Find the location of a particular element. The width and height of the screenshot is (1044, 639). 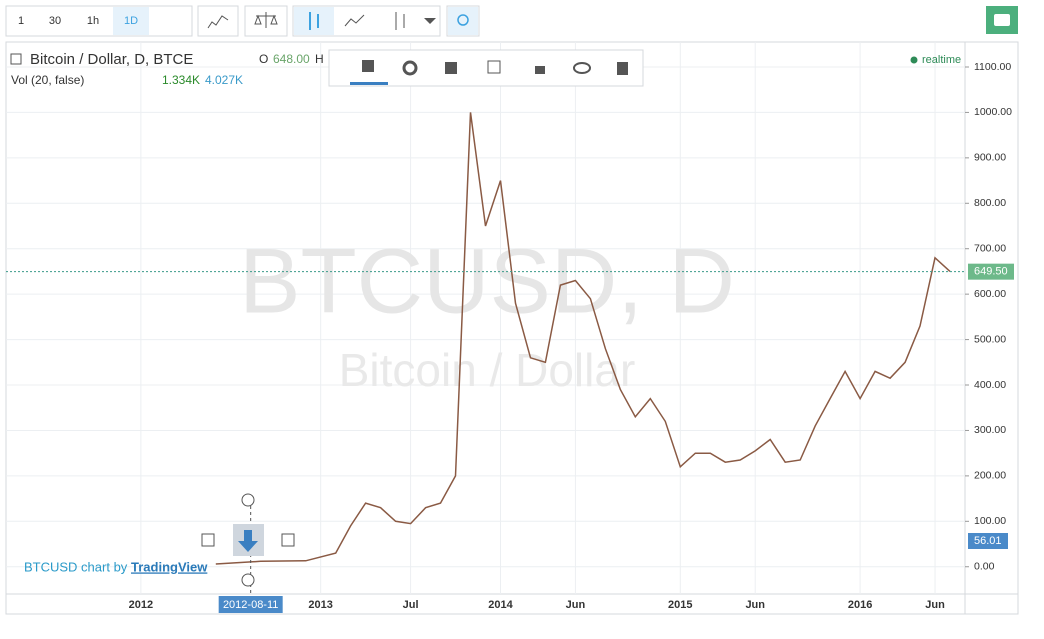

bulb-icon is located at coordinates (463, 20).